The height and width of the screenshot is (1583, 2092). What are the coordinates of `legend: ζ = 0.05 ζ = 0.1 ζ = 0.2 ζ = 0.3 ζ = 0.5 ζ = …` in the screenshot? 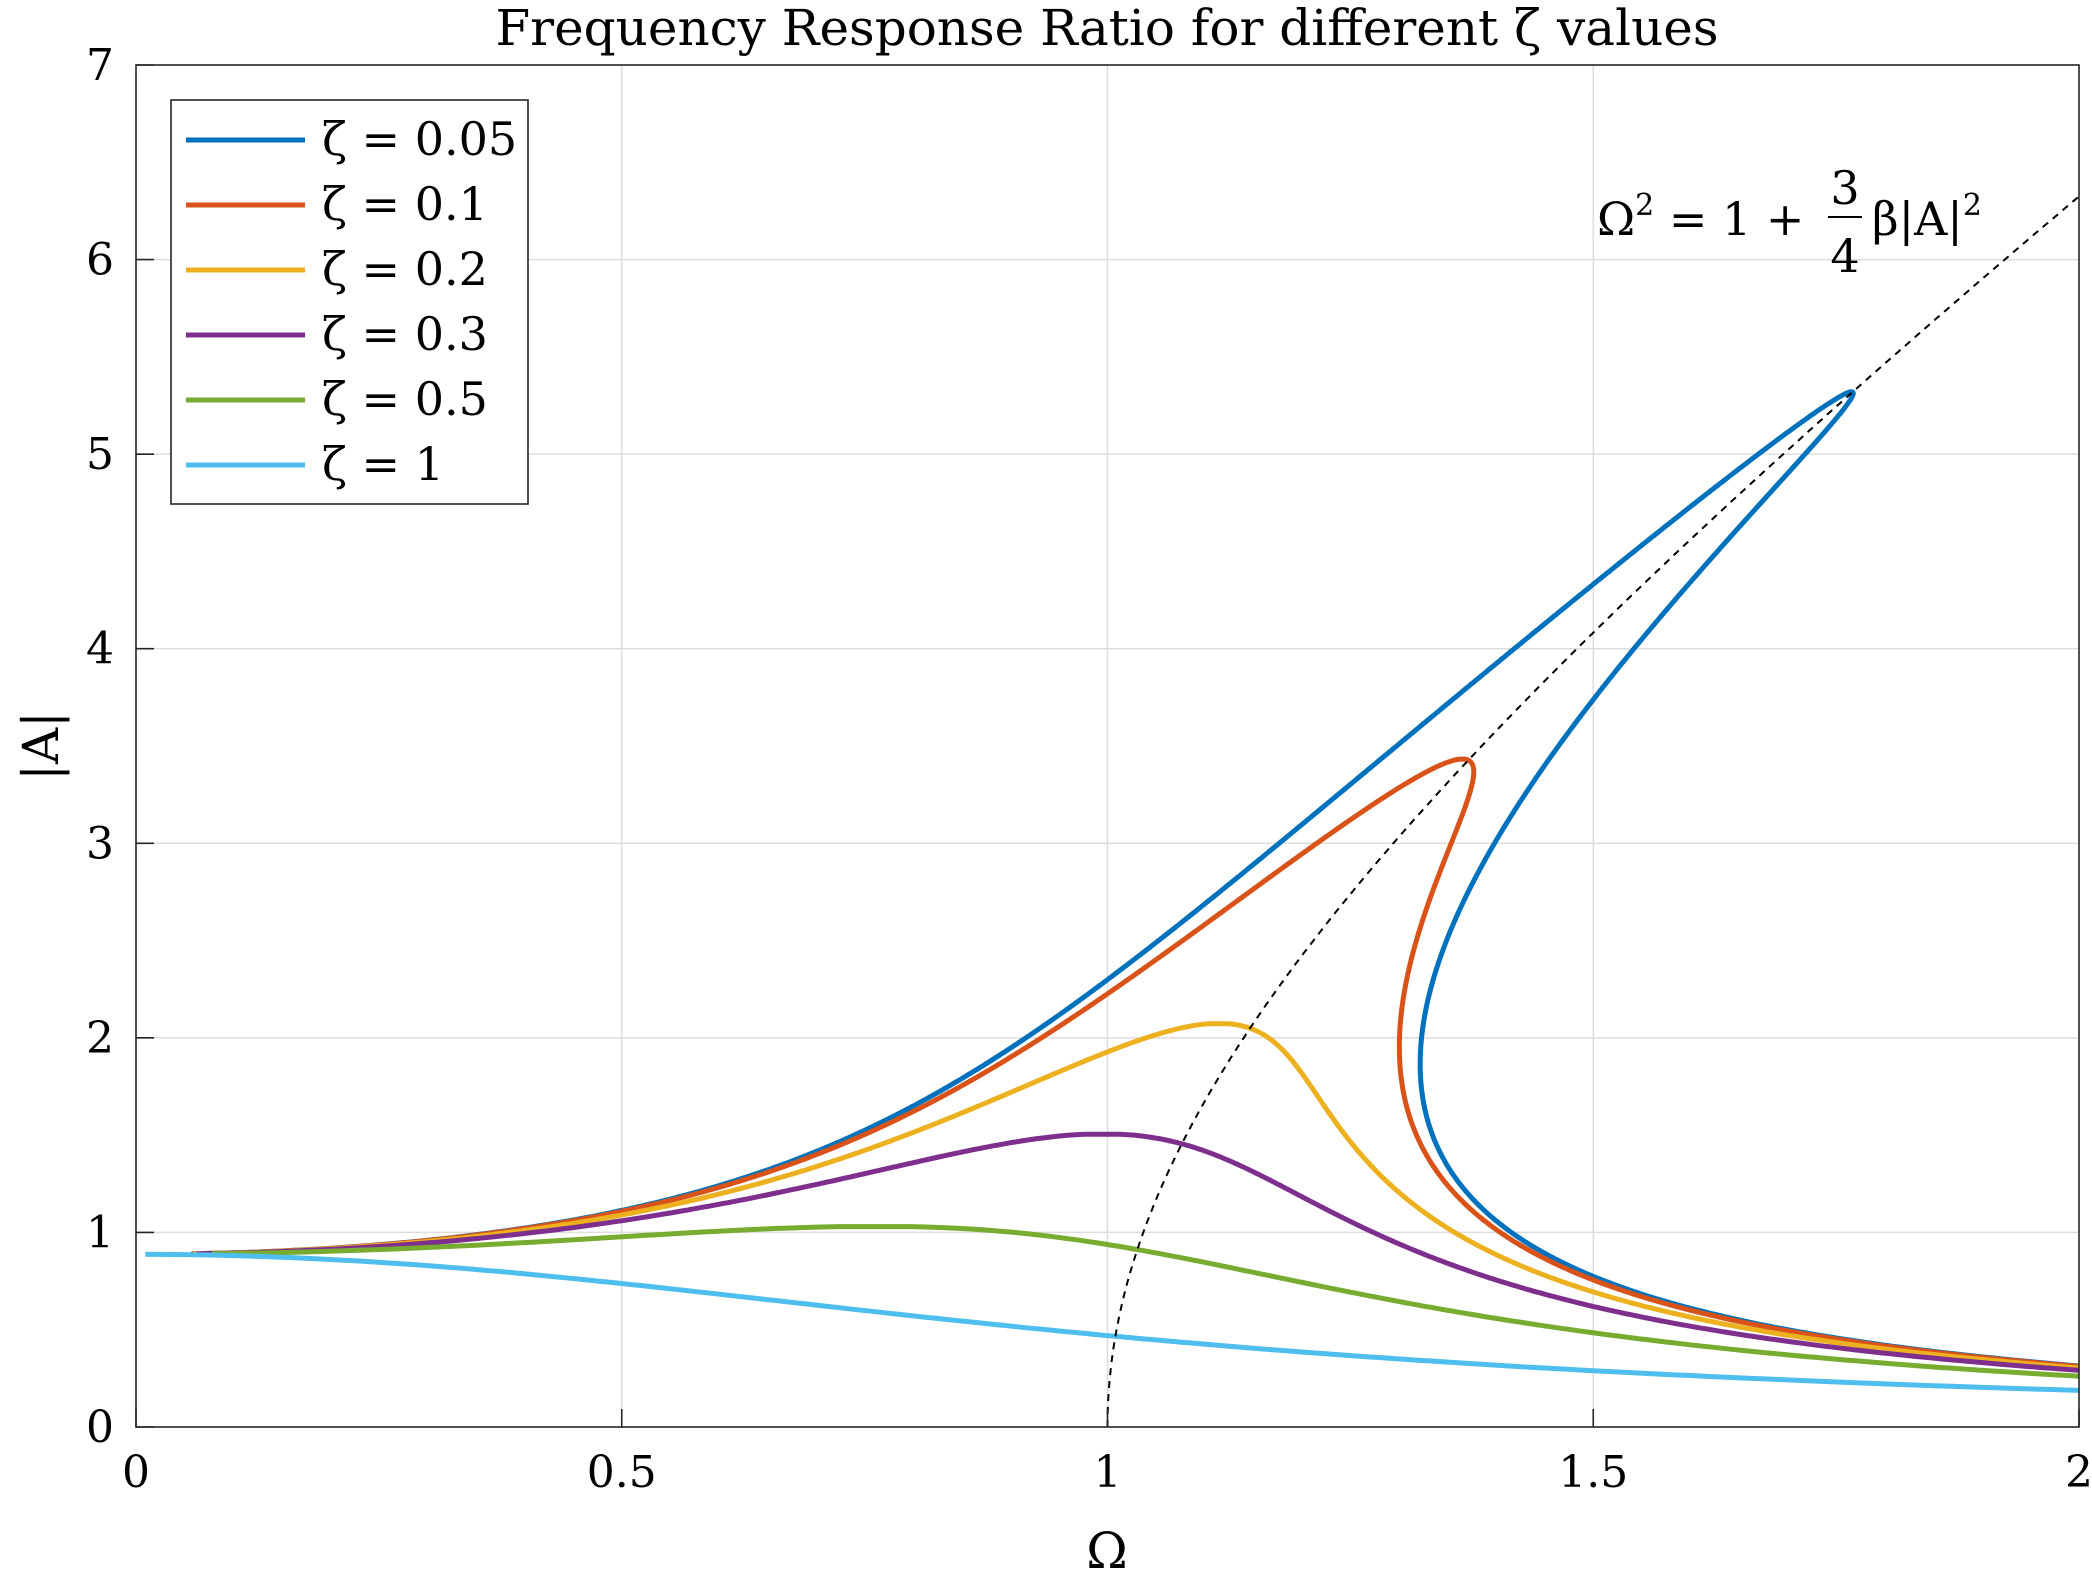 It's located at (349, 302).